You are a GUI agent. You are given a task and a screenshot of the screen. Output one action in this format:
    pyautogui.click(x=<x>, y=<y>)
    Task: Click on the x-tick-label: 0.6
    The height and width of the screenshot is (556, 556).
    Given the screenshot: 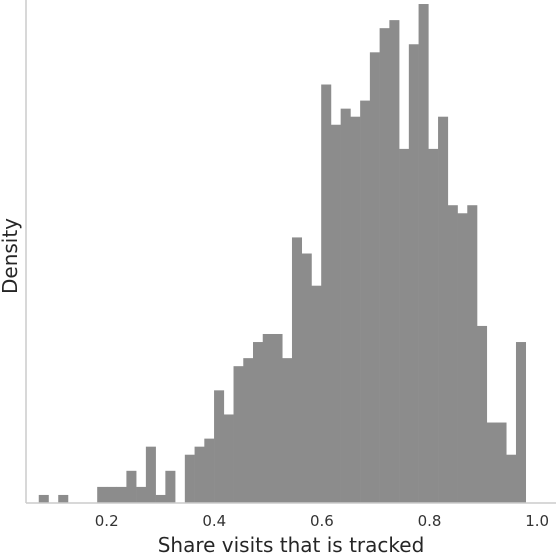 What is the action you would take?
    pyautogui.click(x=322, y=521)
    